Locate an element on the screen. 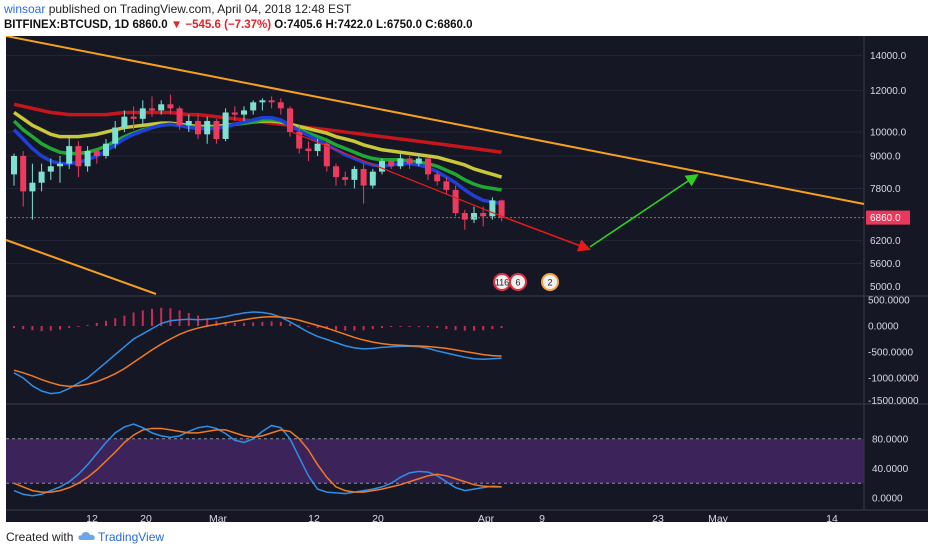 The height and width of the screenshot is (550, 932). time-tick-label: Mar is located at coordinates (218, 517).